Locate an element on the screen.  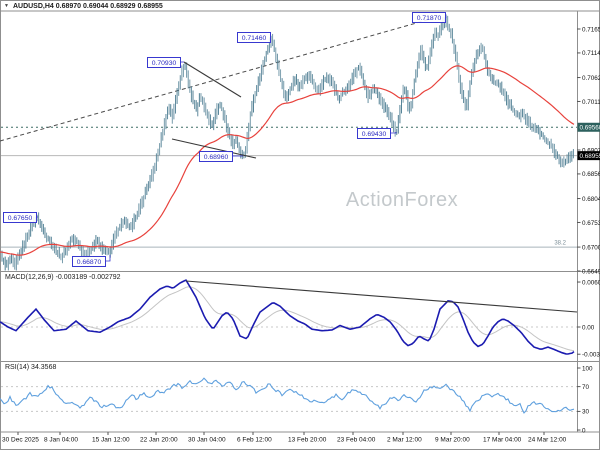
time-tick-label: 24 Mar 12:00 is located at coordinates (547, 440).